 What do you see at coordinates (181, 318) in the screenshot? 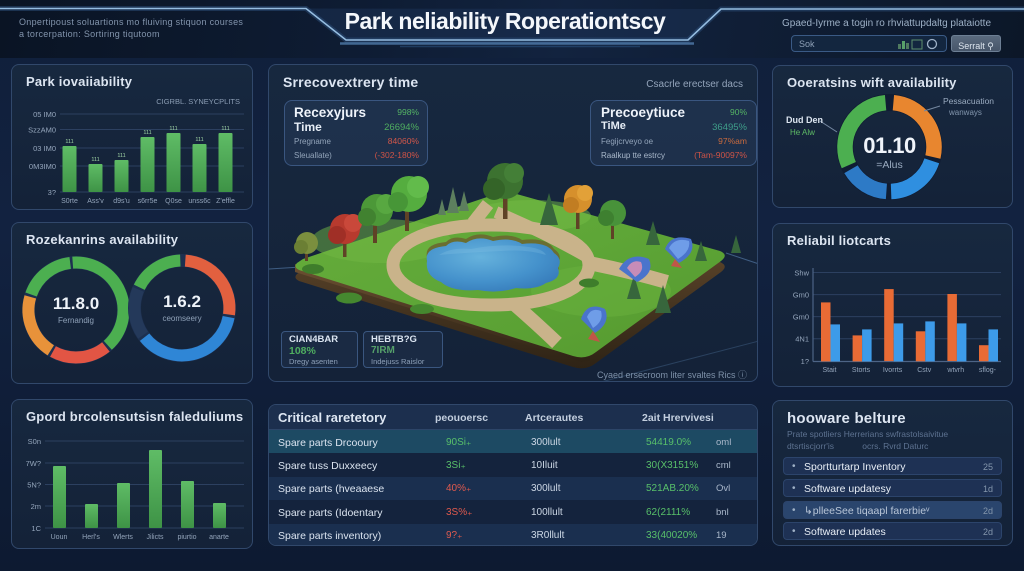
I see `svg-text: ceomseery` at bounding box center [181, 318].